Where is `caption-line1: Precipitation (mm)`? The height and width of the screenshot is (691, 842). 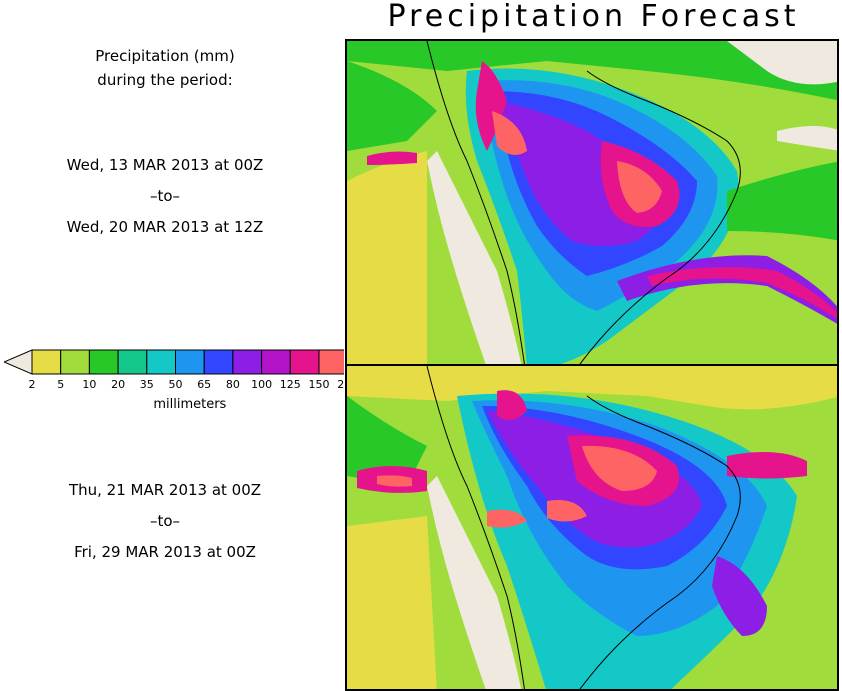
caption-line1: Precipitation (mm) is located at coordinates (165, 56).